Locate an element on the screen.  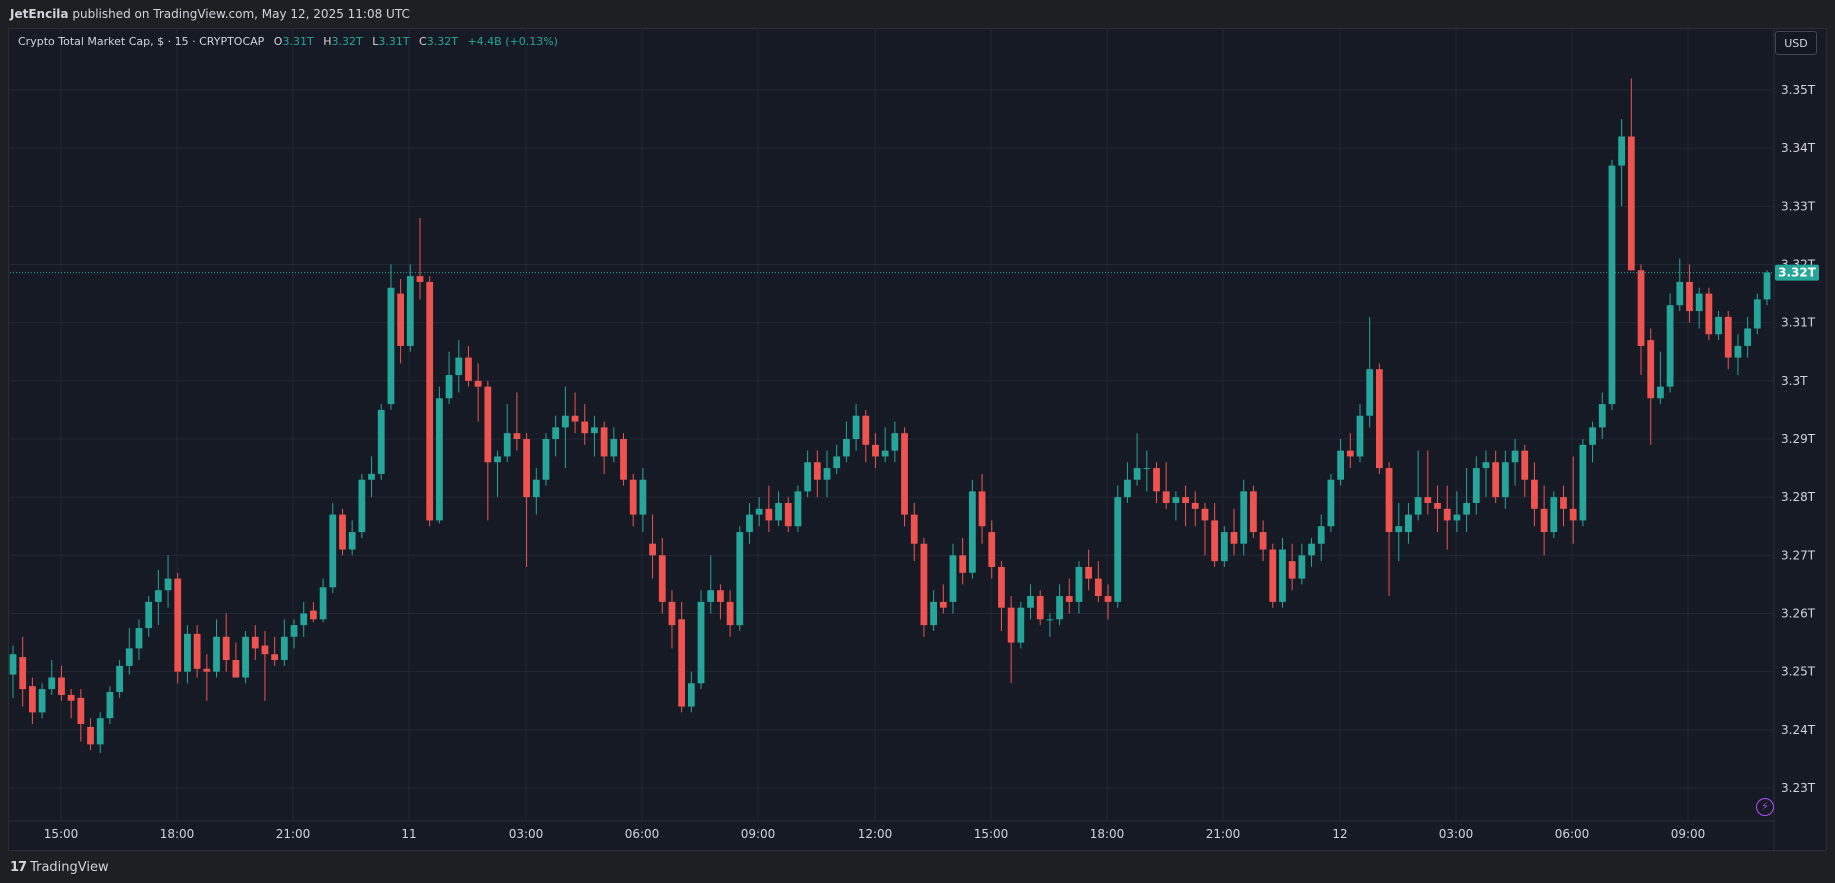
lightning-bolt-icon: ⚡ is located at coordinates (1765, 807).